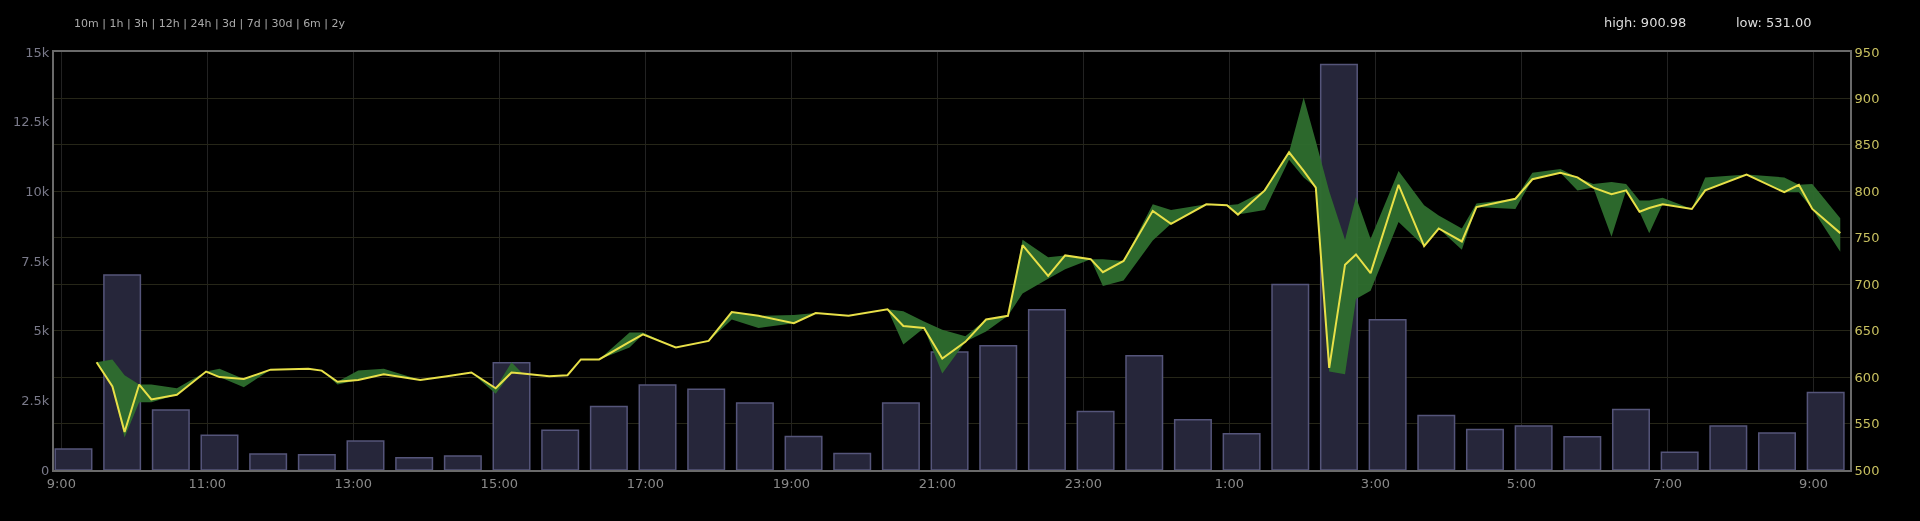 The image size is (1920, 521). Describe the element at coordinates (1867, 238) in the screenshot. I see `y2-tick-label: 750` at that location.